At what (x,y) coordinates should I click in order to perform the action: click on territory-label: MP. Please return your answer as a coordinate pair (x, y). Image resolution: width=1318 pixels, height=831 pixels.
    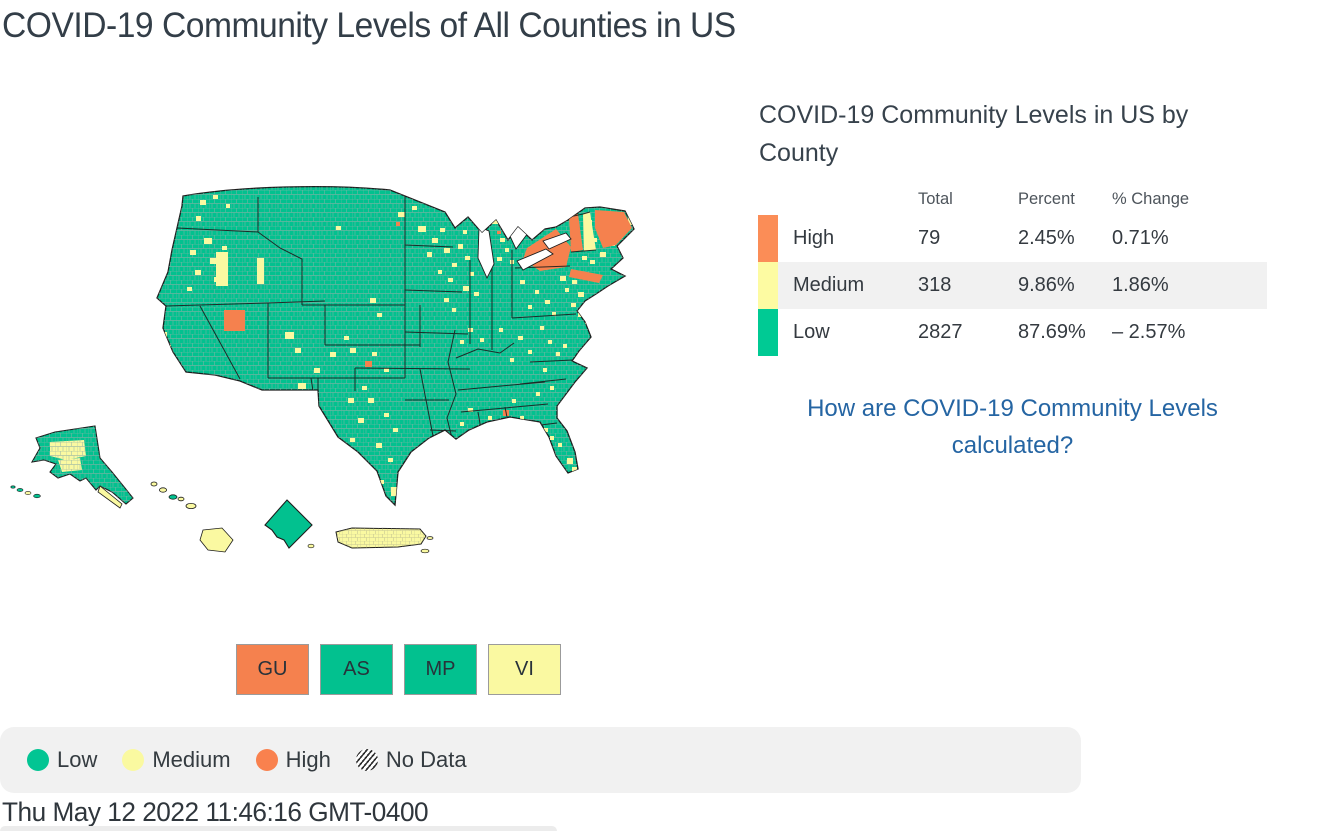
    Looking at the image, I should click on (440, 669).